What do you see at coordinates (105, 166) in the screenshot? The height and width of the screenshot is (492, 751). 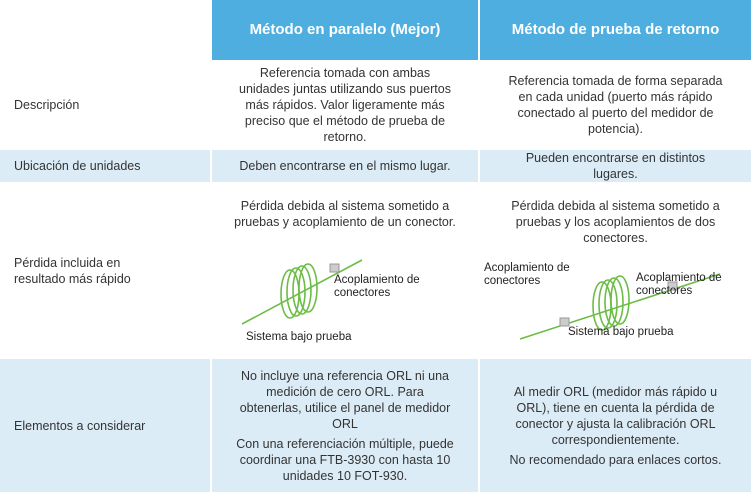 I see `row-label: Ubicación de unidades` at bounding box center [105, 166].